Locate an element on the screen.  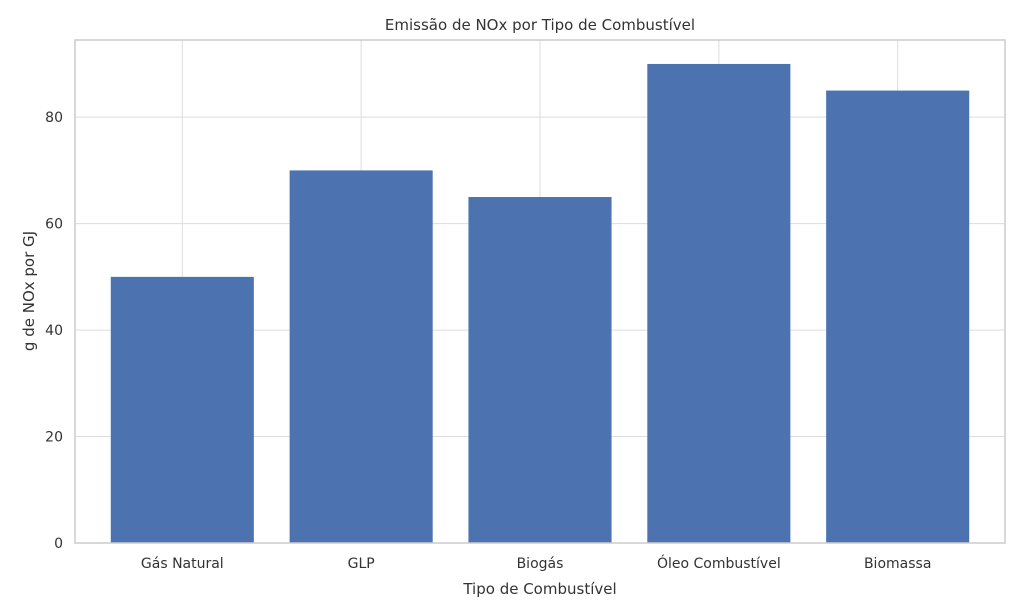
y-tick-label: 0 is located at coordinates (58, 544).